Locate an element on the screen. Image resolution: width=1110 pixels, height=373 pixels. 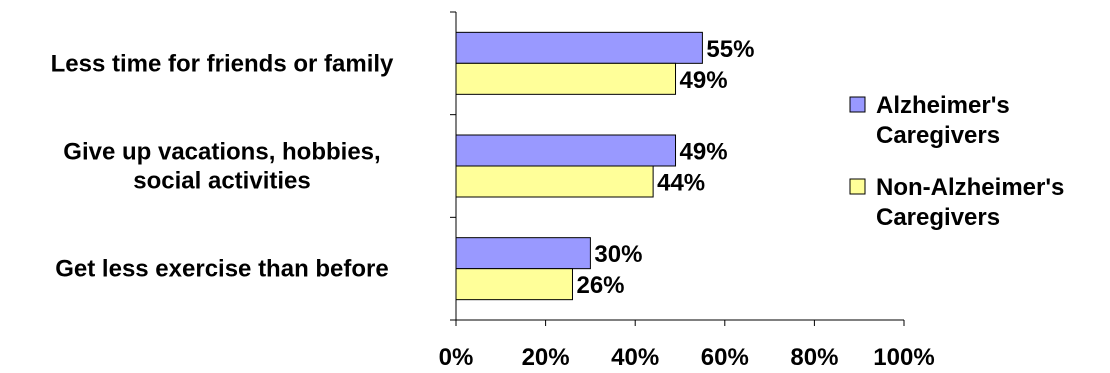
x-tick-label: 60% is located at coordinates (725, 357).